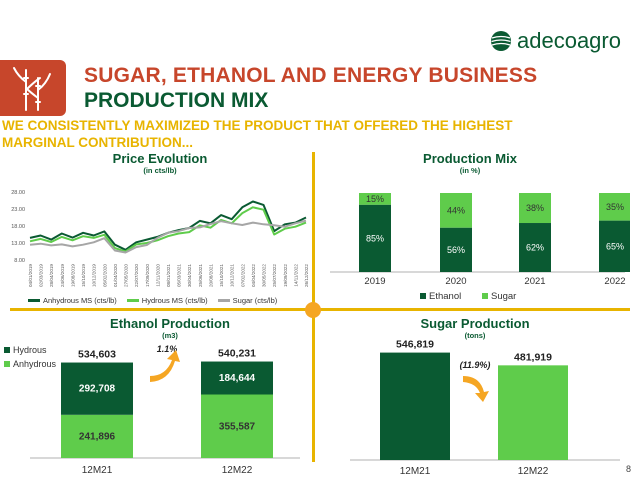 This screenshot has height=478, width=640. What do you see at coordinates (200, 275) in the screenshot?
I see `x-tick-label: 25/06/2021` at bounding box center [200, 275].